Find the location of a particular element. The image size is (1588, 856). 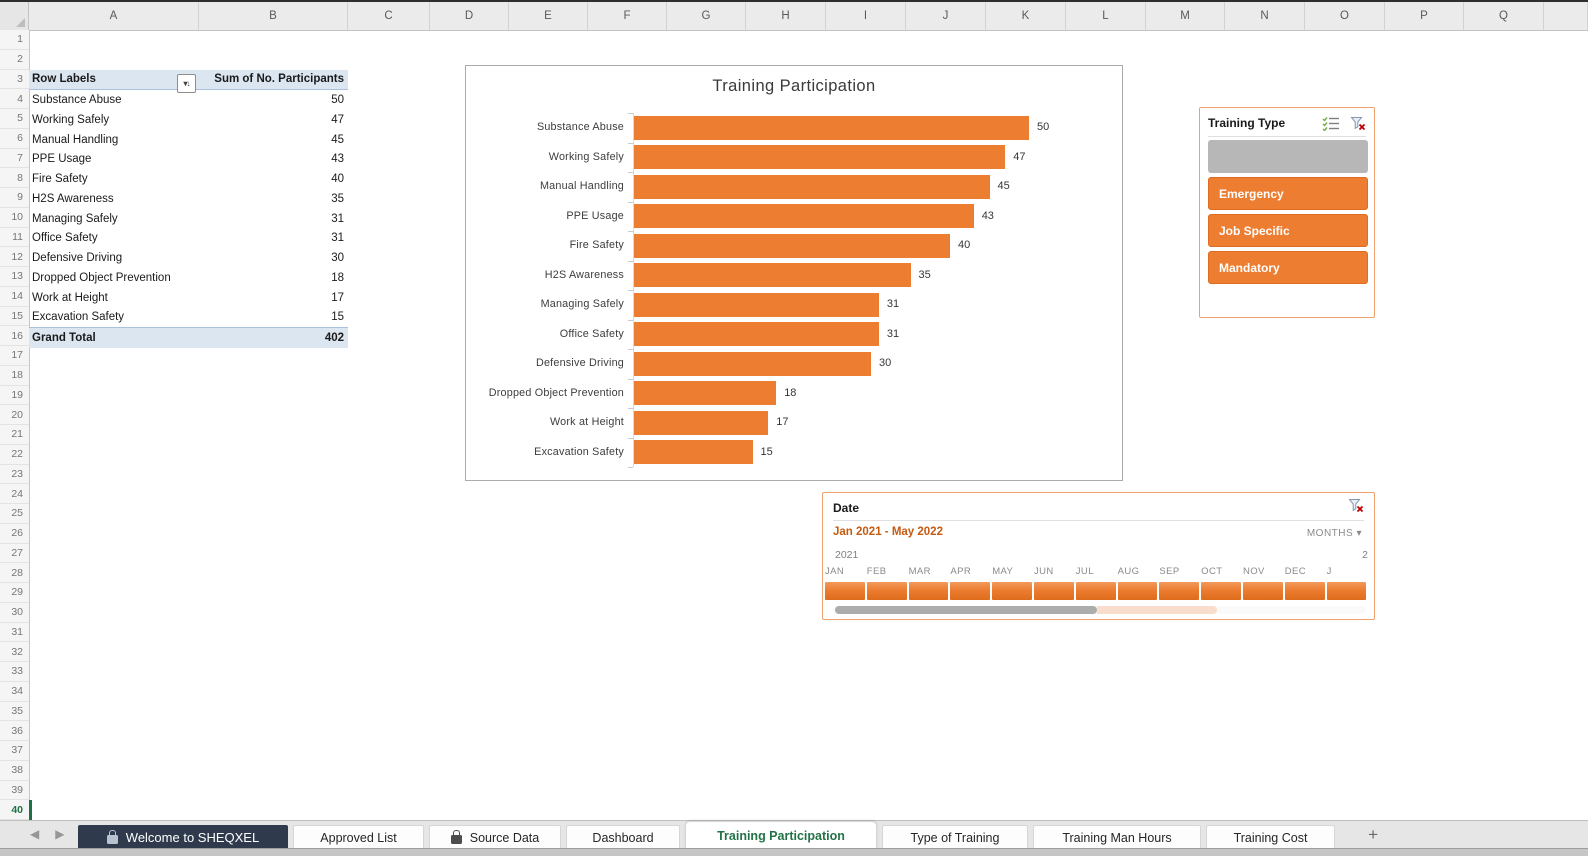

bottom-scrollbar-strip is located at coordinates (794, 852).